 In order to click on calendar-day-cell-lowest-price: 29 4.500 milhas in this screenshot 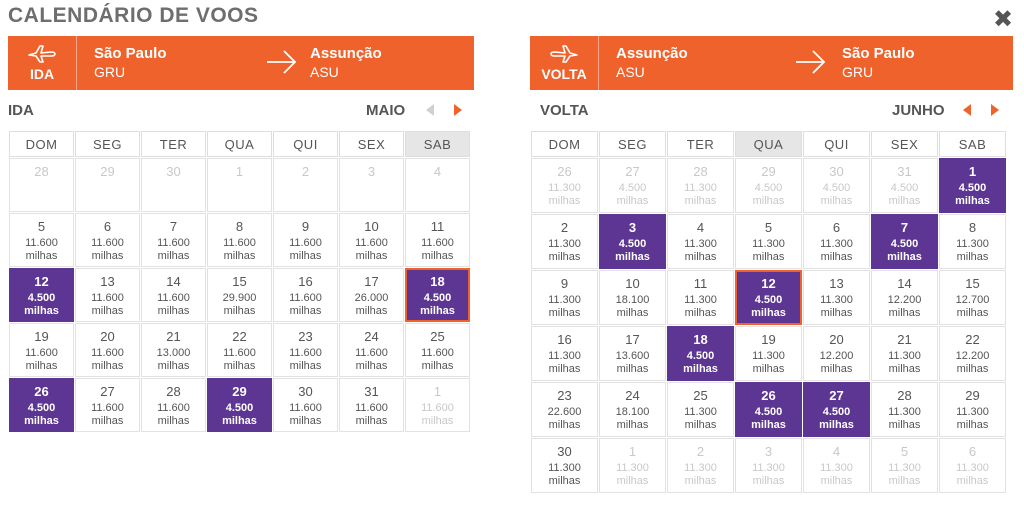, I will do `click(239, 405)`.